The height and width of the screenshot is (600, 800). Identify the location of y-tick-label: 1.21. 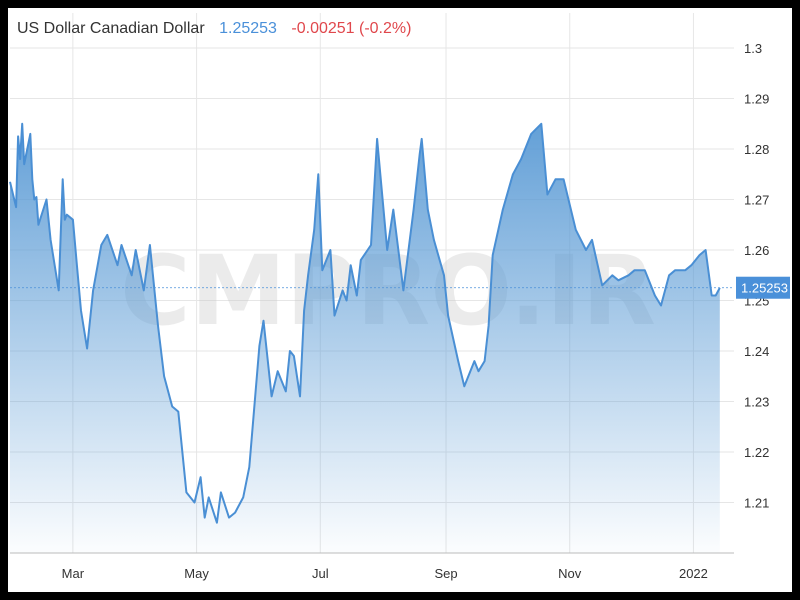
(756, 503).